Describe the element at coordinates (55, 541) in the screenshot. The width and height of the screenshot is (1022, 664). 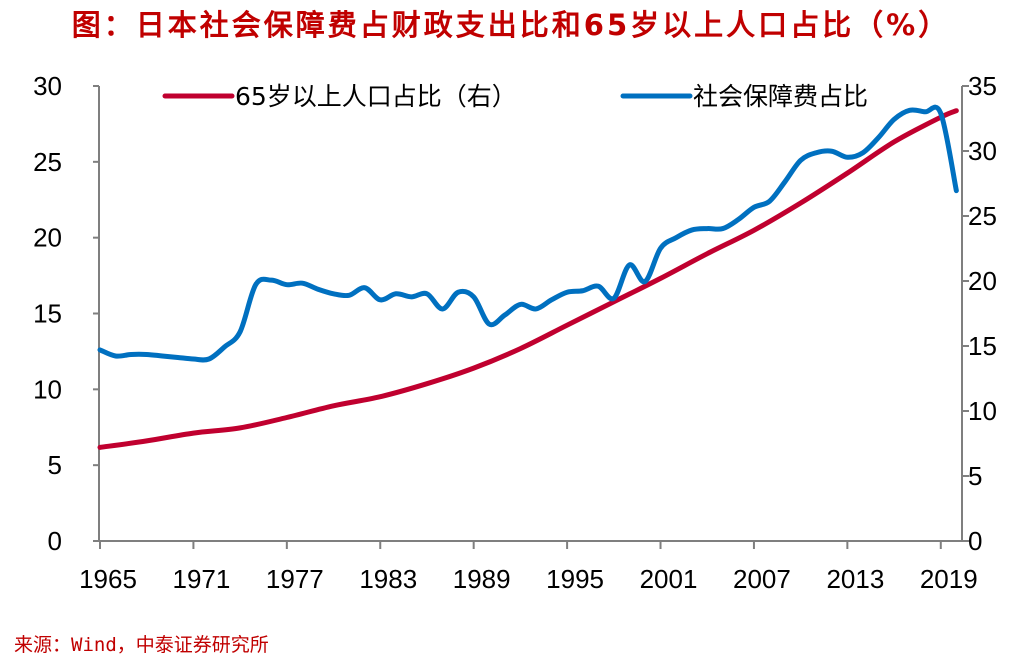
I see `left-tick-label: 0` at that location.